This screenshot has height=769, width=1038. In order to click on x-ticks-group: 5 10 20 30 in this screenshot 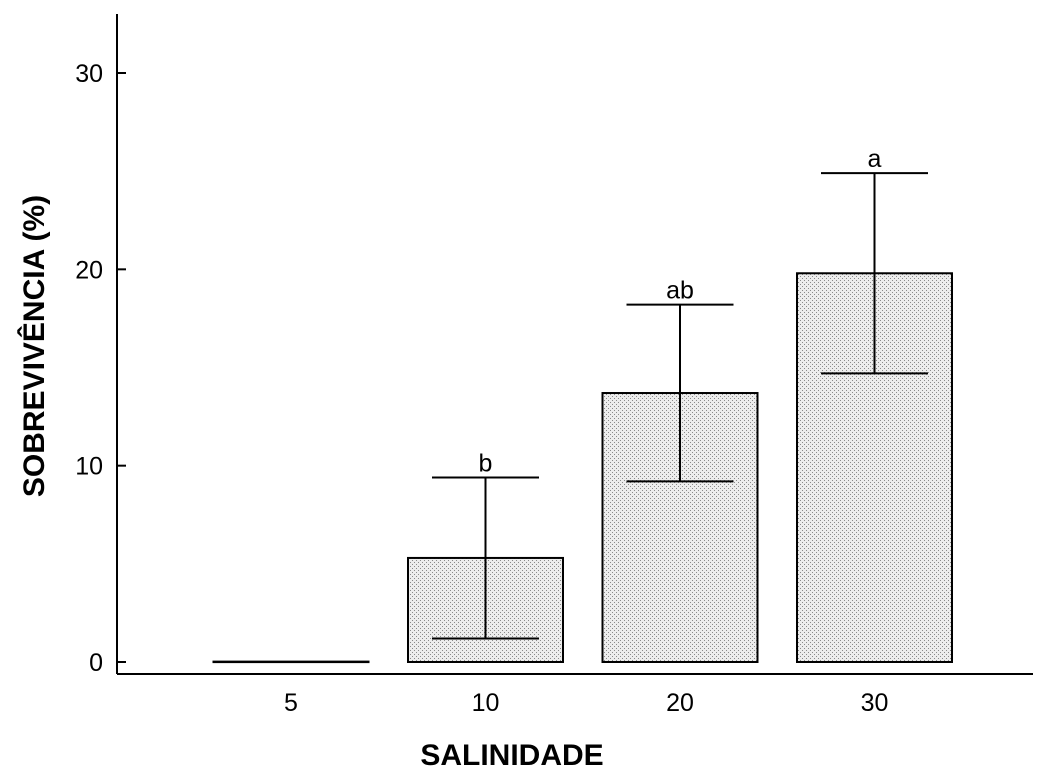, I will do `click(586, 703)`.